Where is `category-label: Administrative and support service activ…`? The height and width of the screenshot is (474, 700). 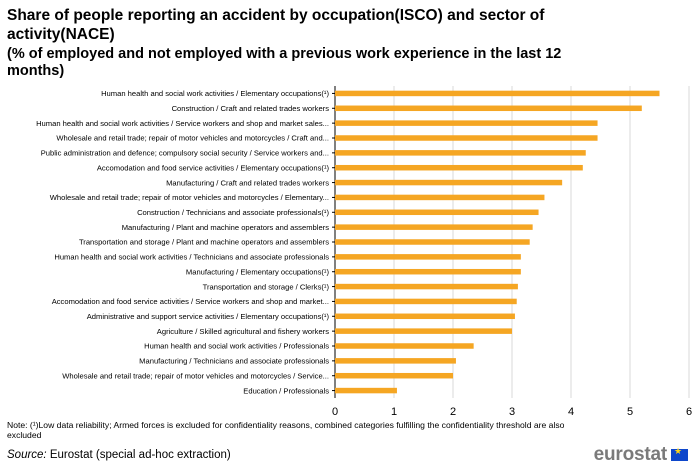
category-label: Administrative and support service activ… is located at coordinates (208, 316).